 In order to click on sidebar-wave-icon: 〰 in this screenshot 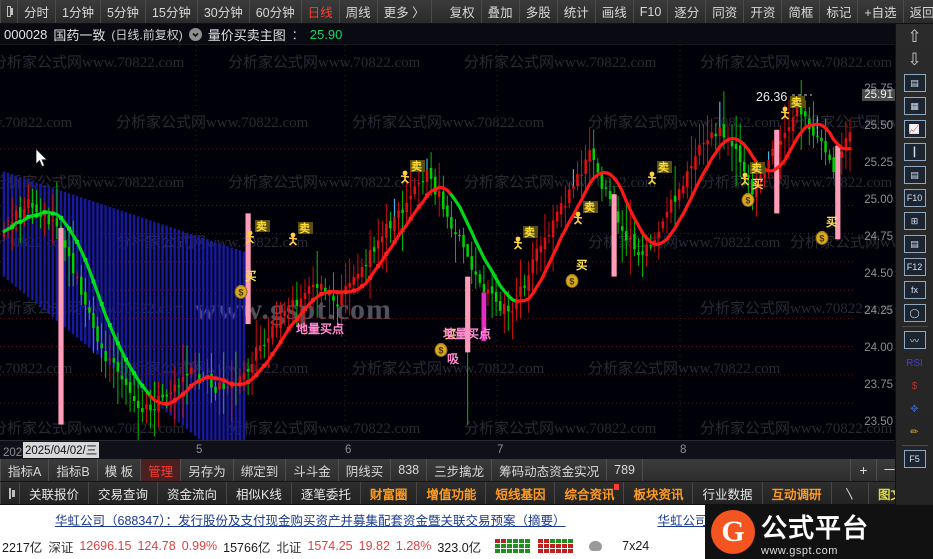, I will do `click(915, 340)`.